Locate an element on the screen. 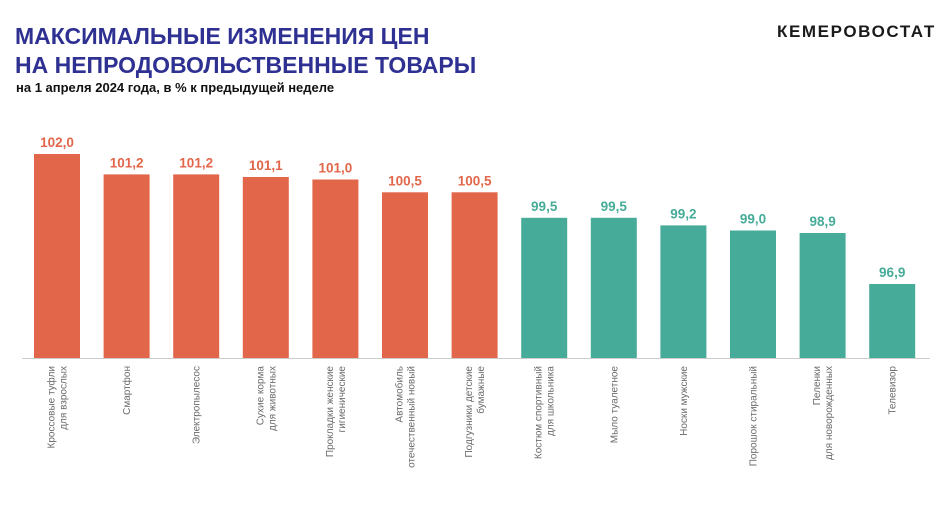 The width and height of the screenshot is (939, 509). category-label-line: Электропылесос is located at coordinates (197, 405).